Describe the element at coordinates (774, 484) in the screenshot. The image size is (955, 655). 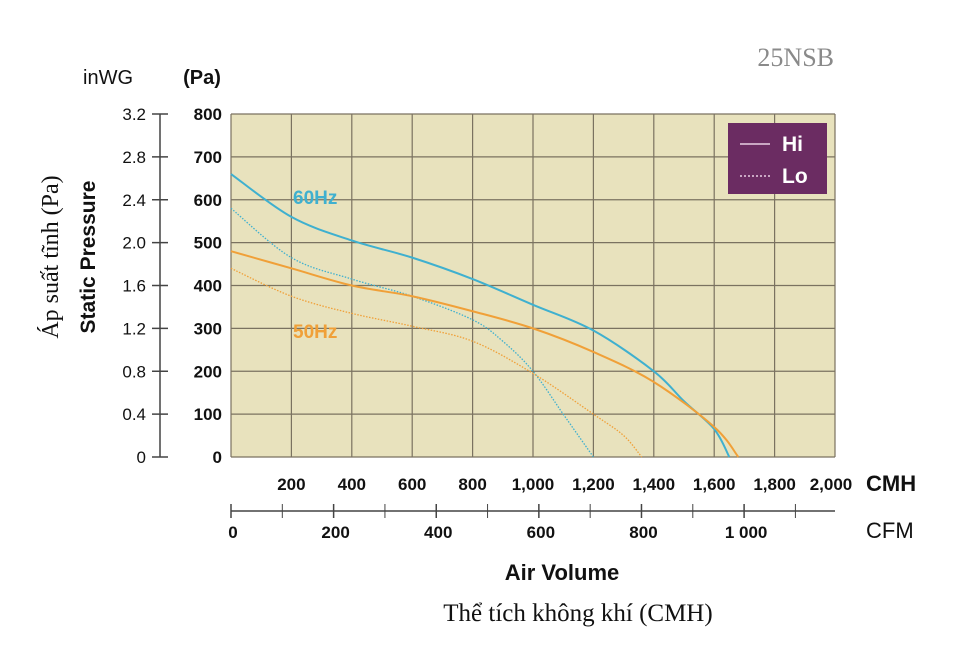
I see `x-tick-label-cmh: 1,800` at that location.